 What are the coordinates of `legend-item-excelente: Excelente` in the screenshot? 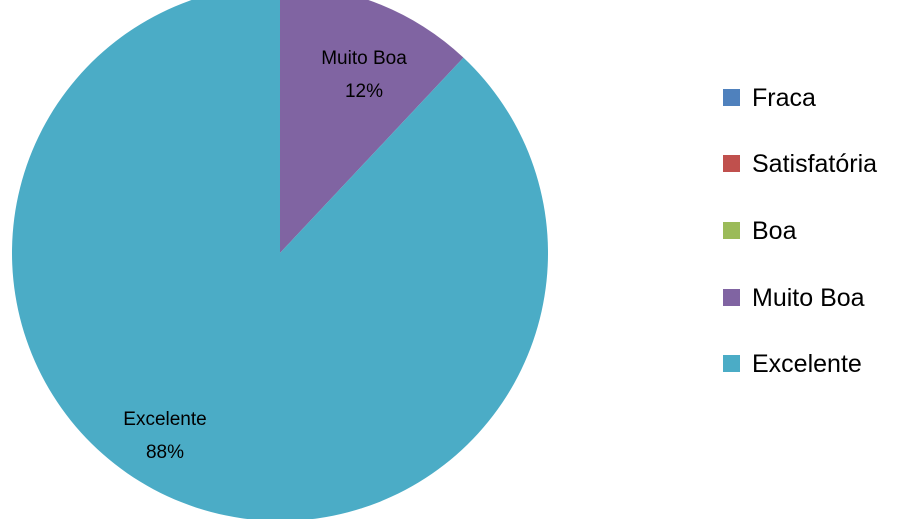 It's located at (792, 364).